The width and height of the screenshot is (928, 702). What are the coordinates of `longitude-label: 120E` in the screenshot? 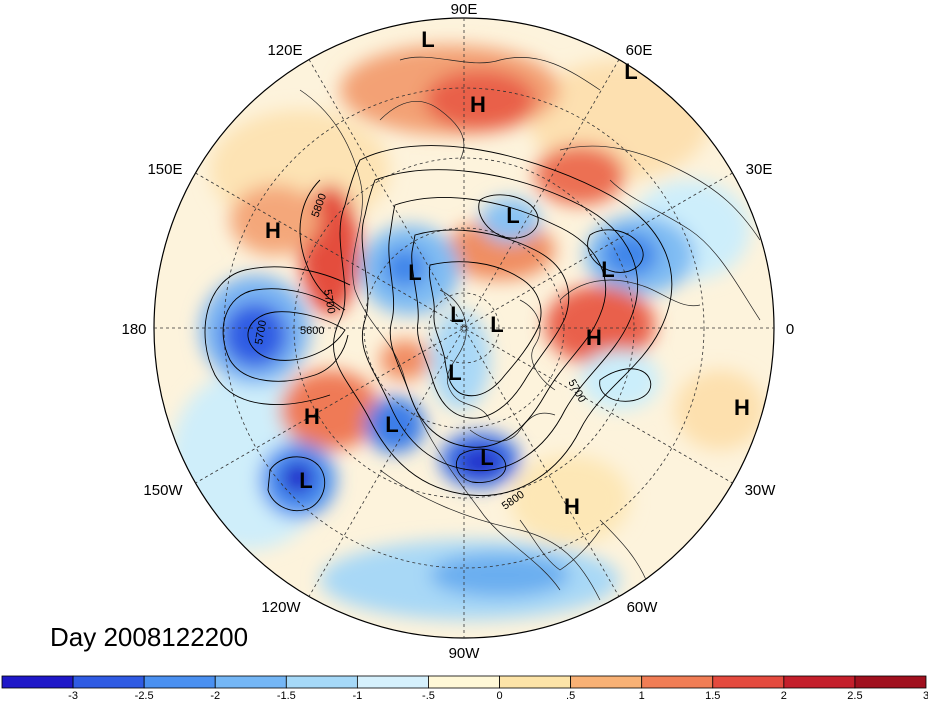 It's located at (284, 50).